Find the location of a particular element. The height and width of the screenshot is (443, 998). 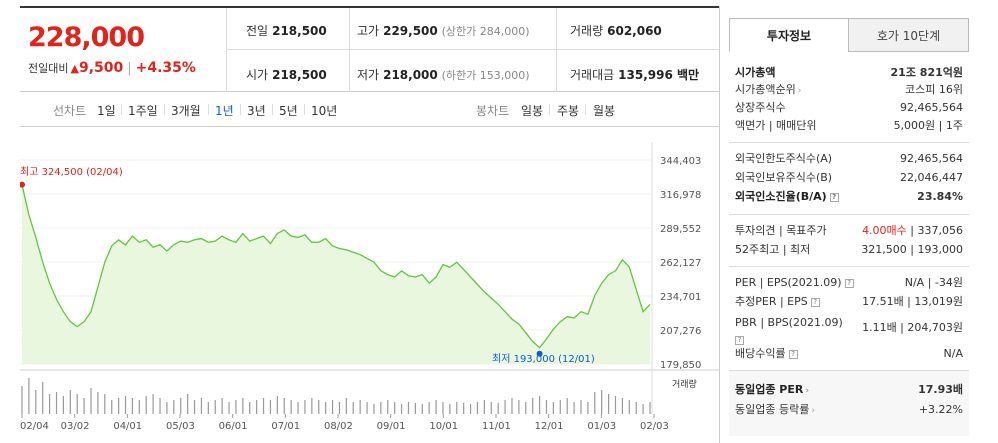

period-5y: 5년 is located at coordinates (288, 111).